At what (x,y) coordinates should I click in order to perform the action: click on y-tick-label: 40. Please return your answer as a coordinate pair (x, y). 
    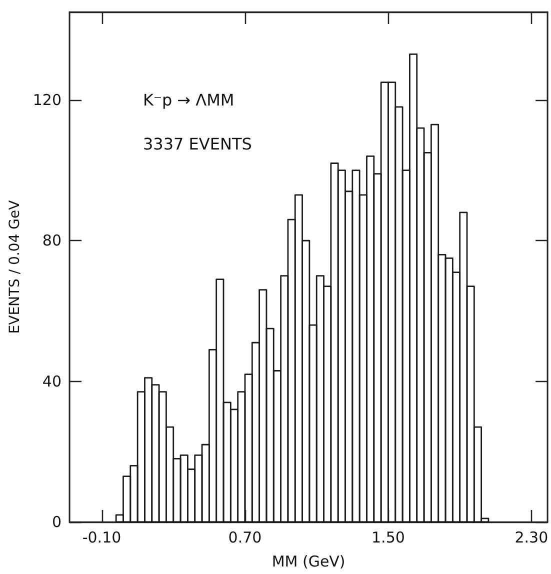
    Looking at the image, I should click on (52, 381).